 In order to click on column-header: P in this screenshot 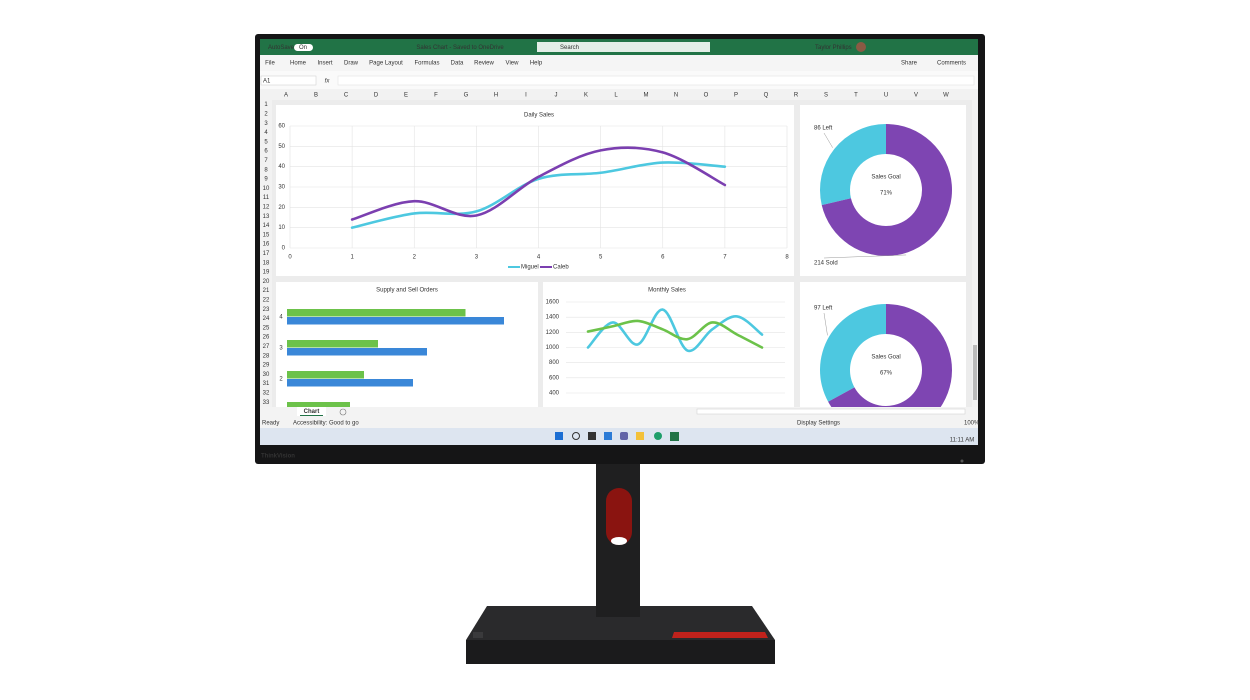, I will do `click(736, 96)`.